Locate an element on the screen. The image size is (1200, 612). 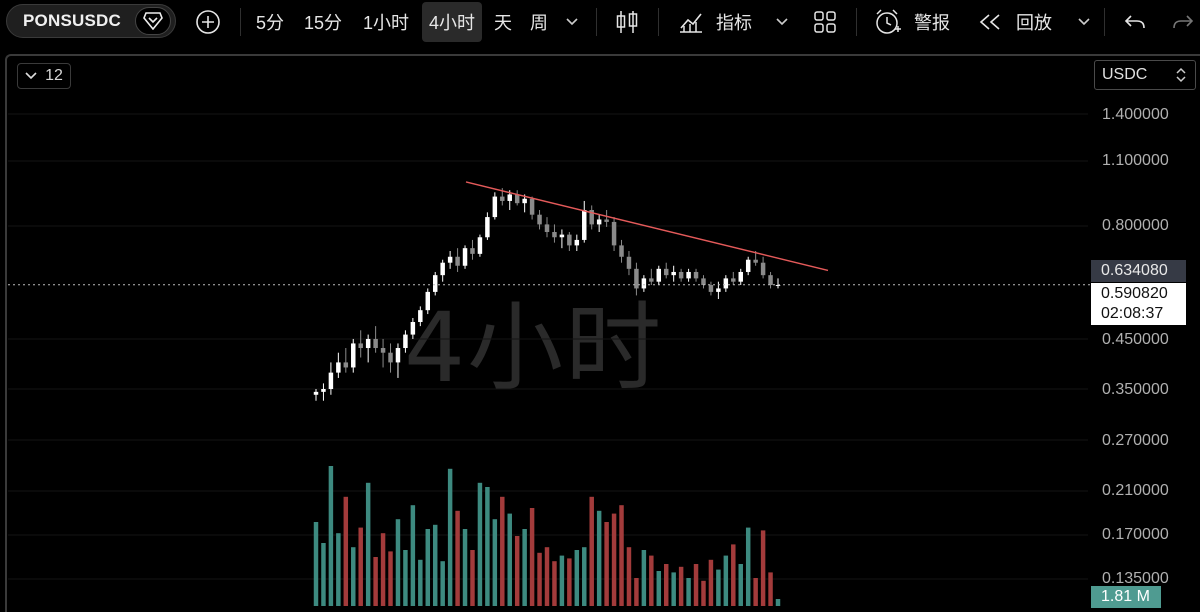
top-toolbar: PONSUSDC 5分 15分 1小时 4小时 天 周 指标 警报 回放 is located at coordinates (600, 22).